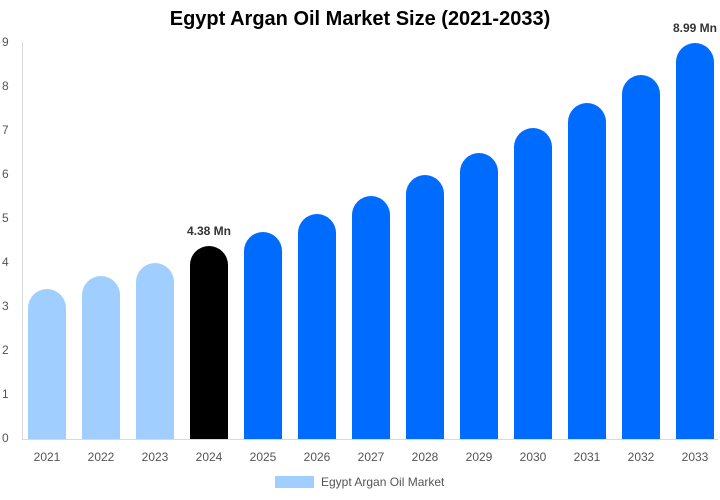 The width and height of the screenshot is (720, 500). What do you see at coordinates (101, 457) in the screenshot?
I see `x-tick-label: 2022` at bounding box center [101, 457].